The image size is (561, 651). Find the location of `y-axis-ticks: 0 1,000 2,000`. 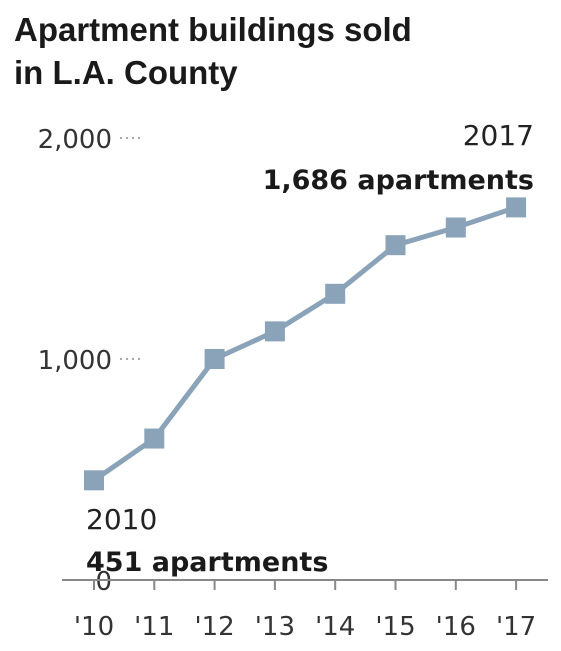

y-axis-ticks: 0 1,000 2,000 is located at coordinates (91, 361).